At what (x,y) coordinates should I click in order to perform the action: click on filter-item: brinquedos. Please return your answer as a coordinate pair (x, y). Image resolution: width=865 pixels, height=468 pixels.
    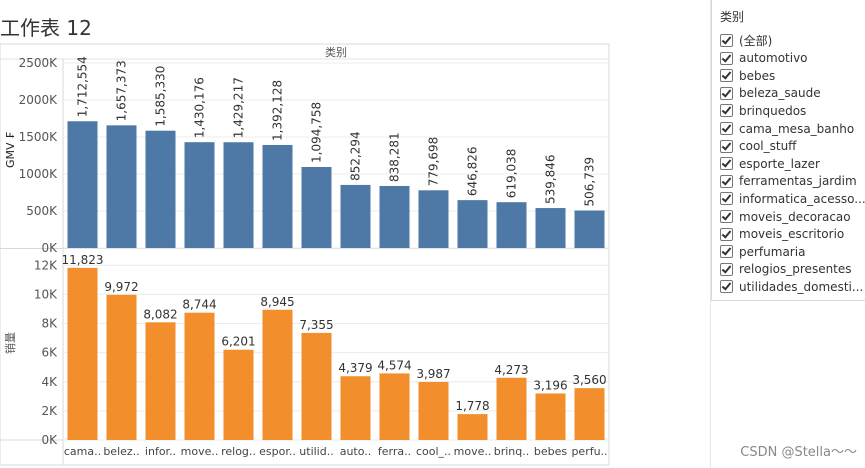
    Looking at the image, I should click on (792, 110).